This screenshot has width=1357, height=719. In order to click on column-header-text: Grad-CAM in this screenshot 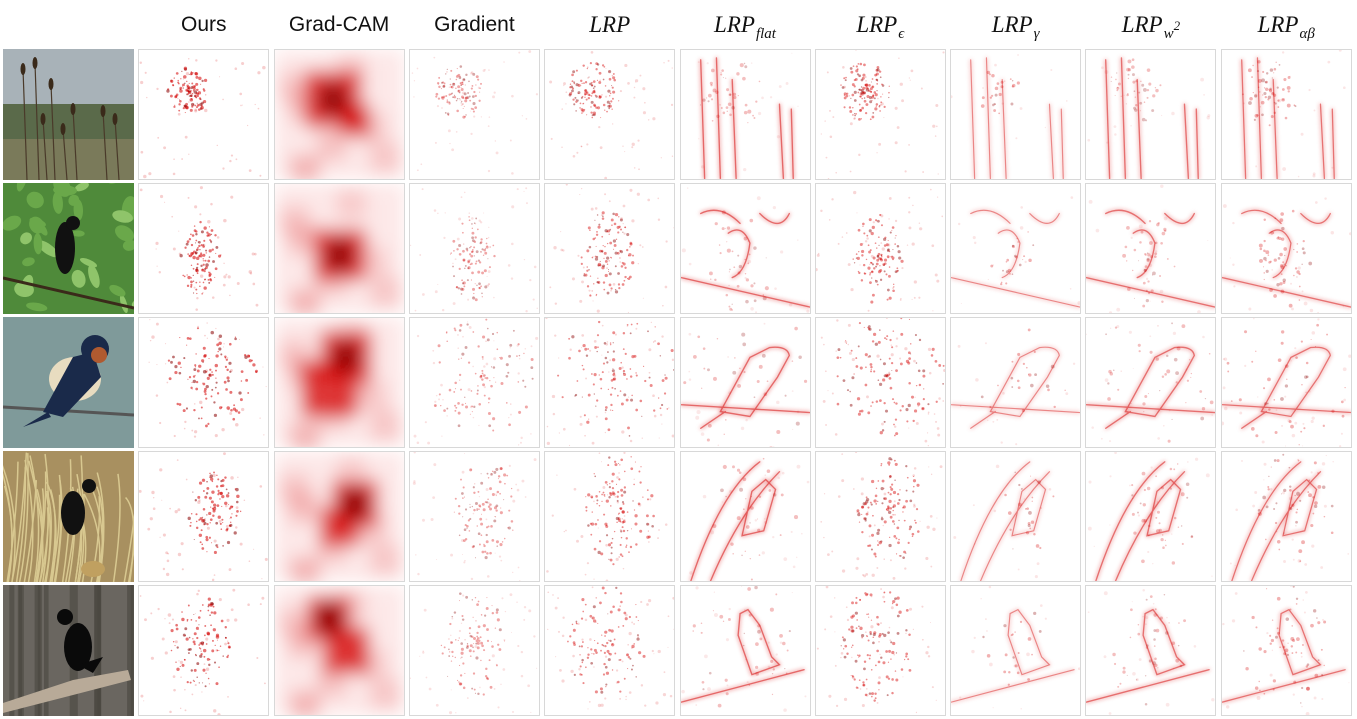, I will do `click(339, 24)`.